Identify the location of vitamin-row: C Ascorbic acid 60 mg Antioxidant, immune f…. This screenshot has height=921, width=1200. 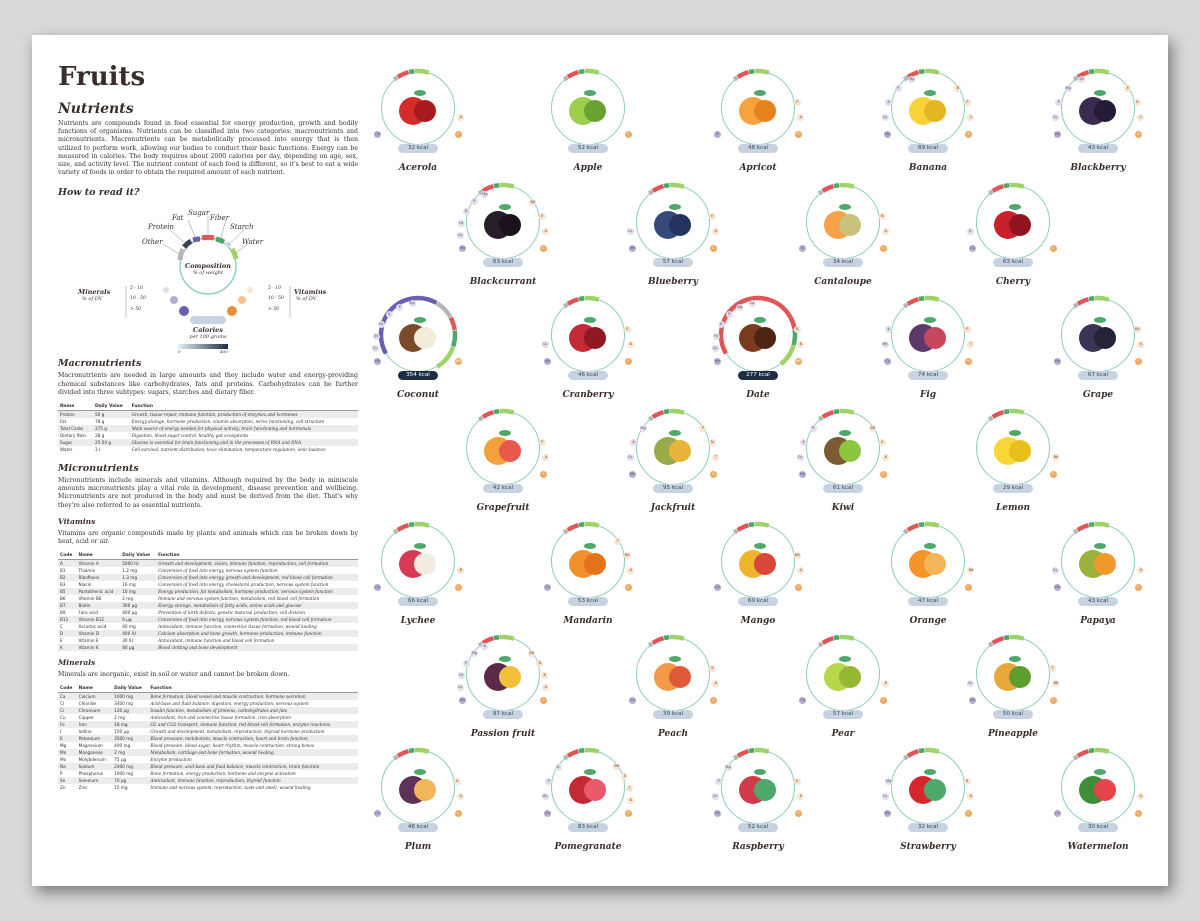
(208, 626).